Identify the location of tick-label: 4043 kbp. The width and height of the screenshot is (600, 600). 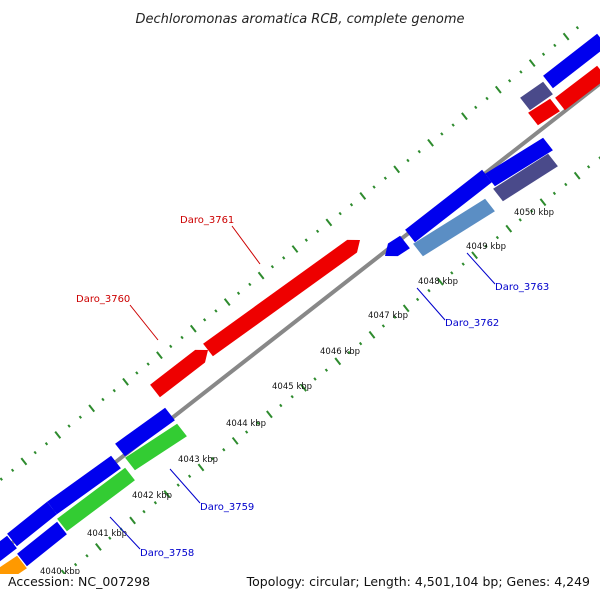
(198, 460).